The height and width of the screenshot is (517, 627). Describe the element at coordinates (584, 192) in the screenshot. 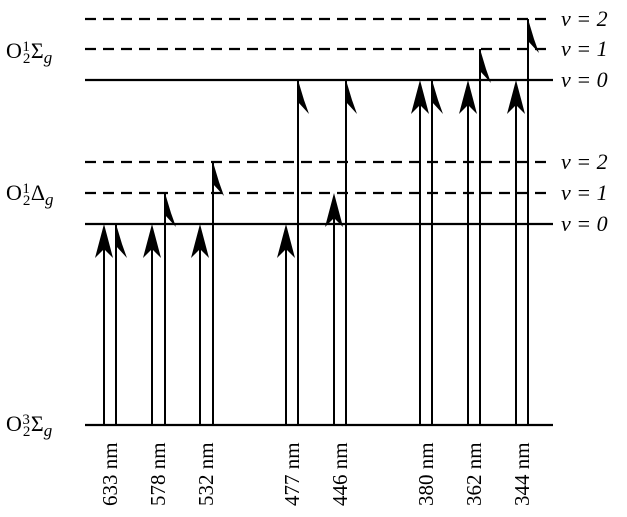

I see `vib-label-delta-v1: v = 1` at that location.